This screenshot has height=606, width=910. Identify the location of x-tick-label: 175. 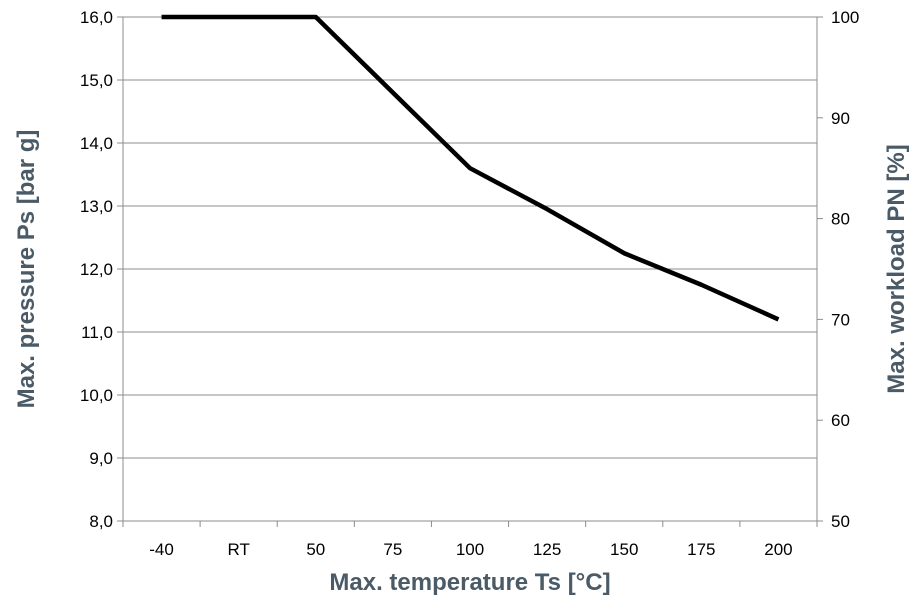
(701, 549).